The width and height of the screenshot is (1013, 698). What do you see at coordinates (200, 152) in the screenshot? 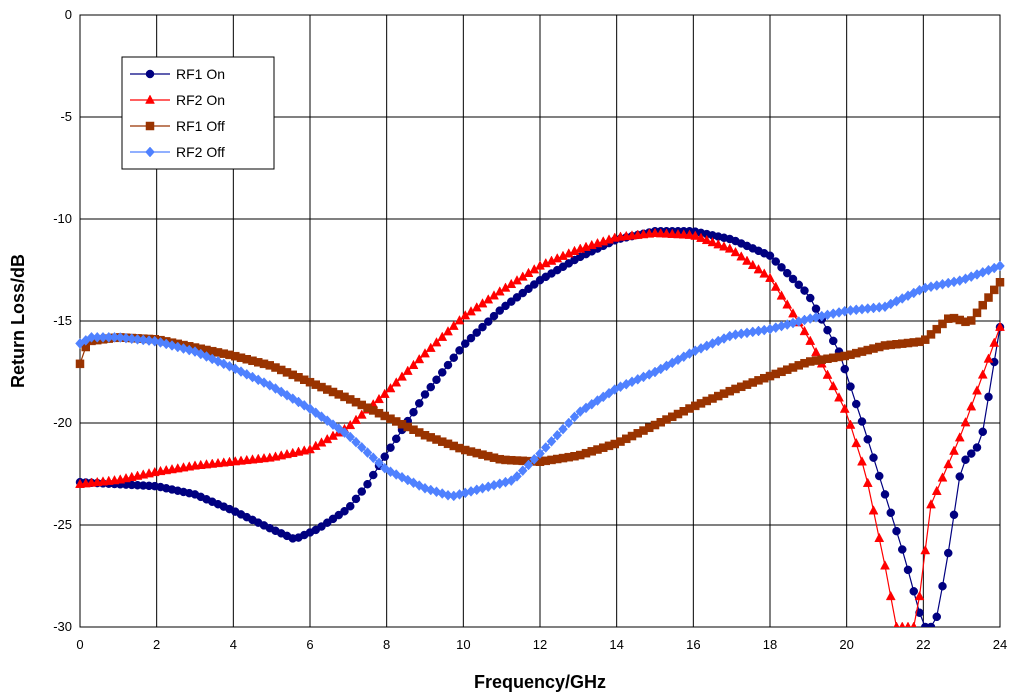
I see `legend-label-rf2-off: RF2 Off` at bounding box center [200, 152].